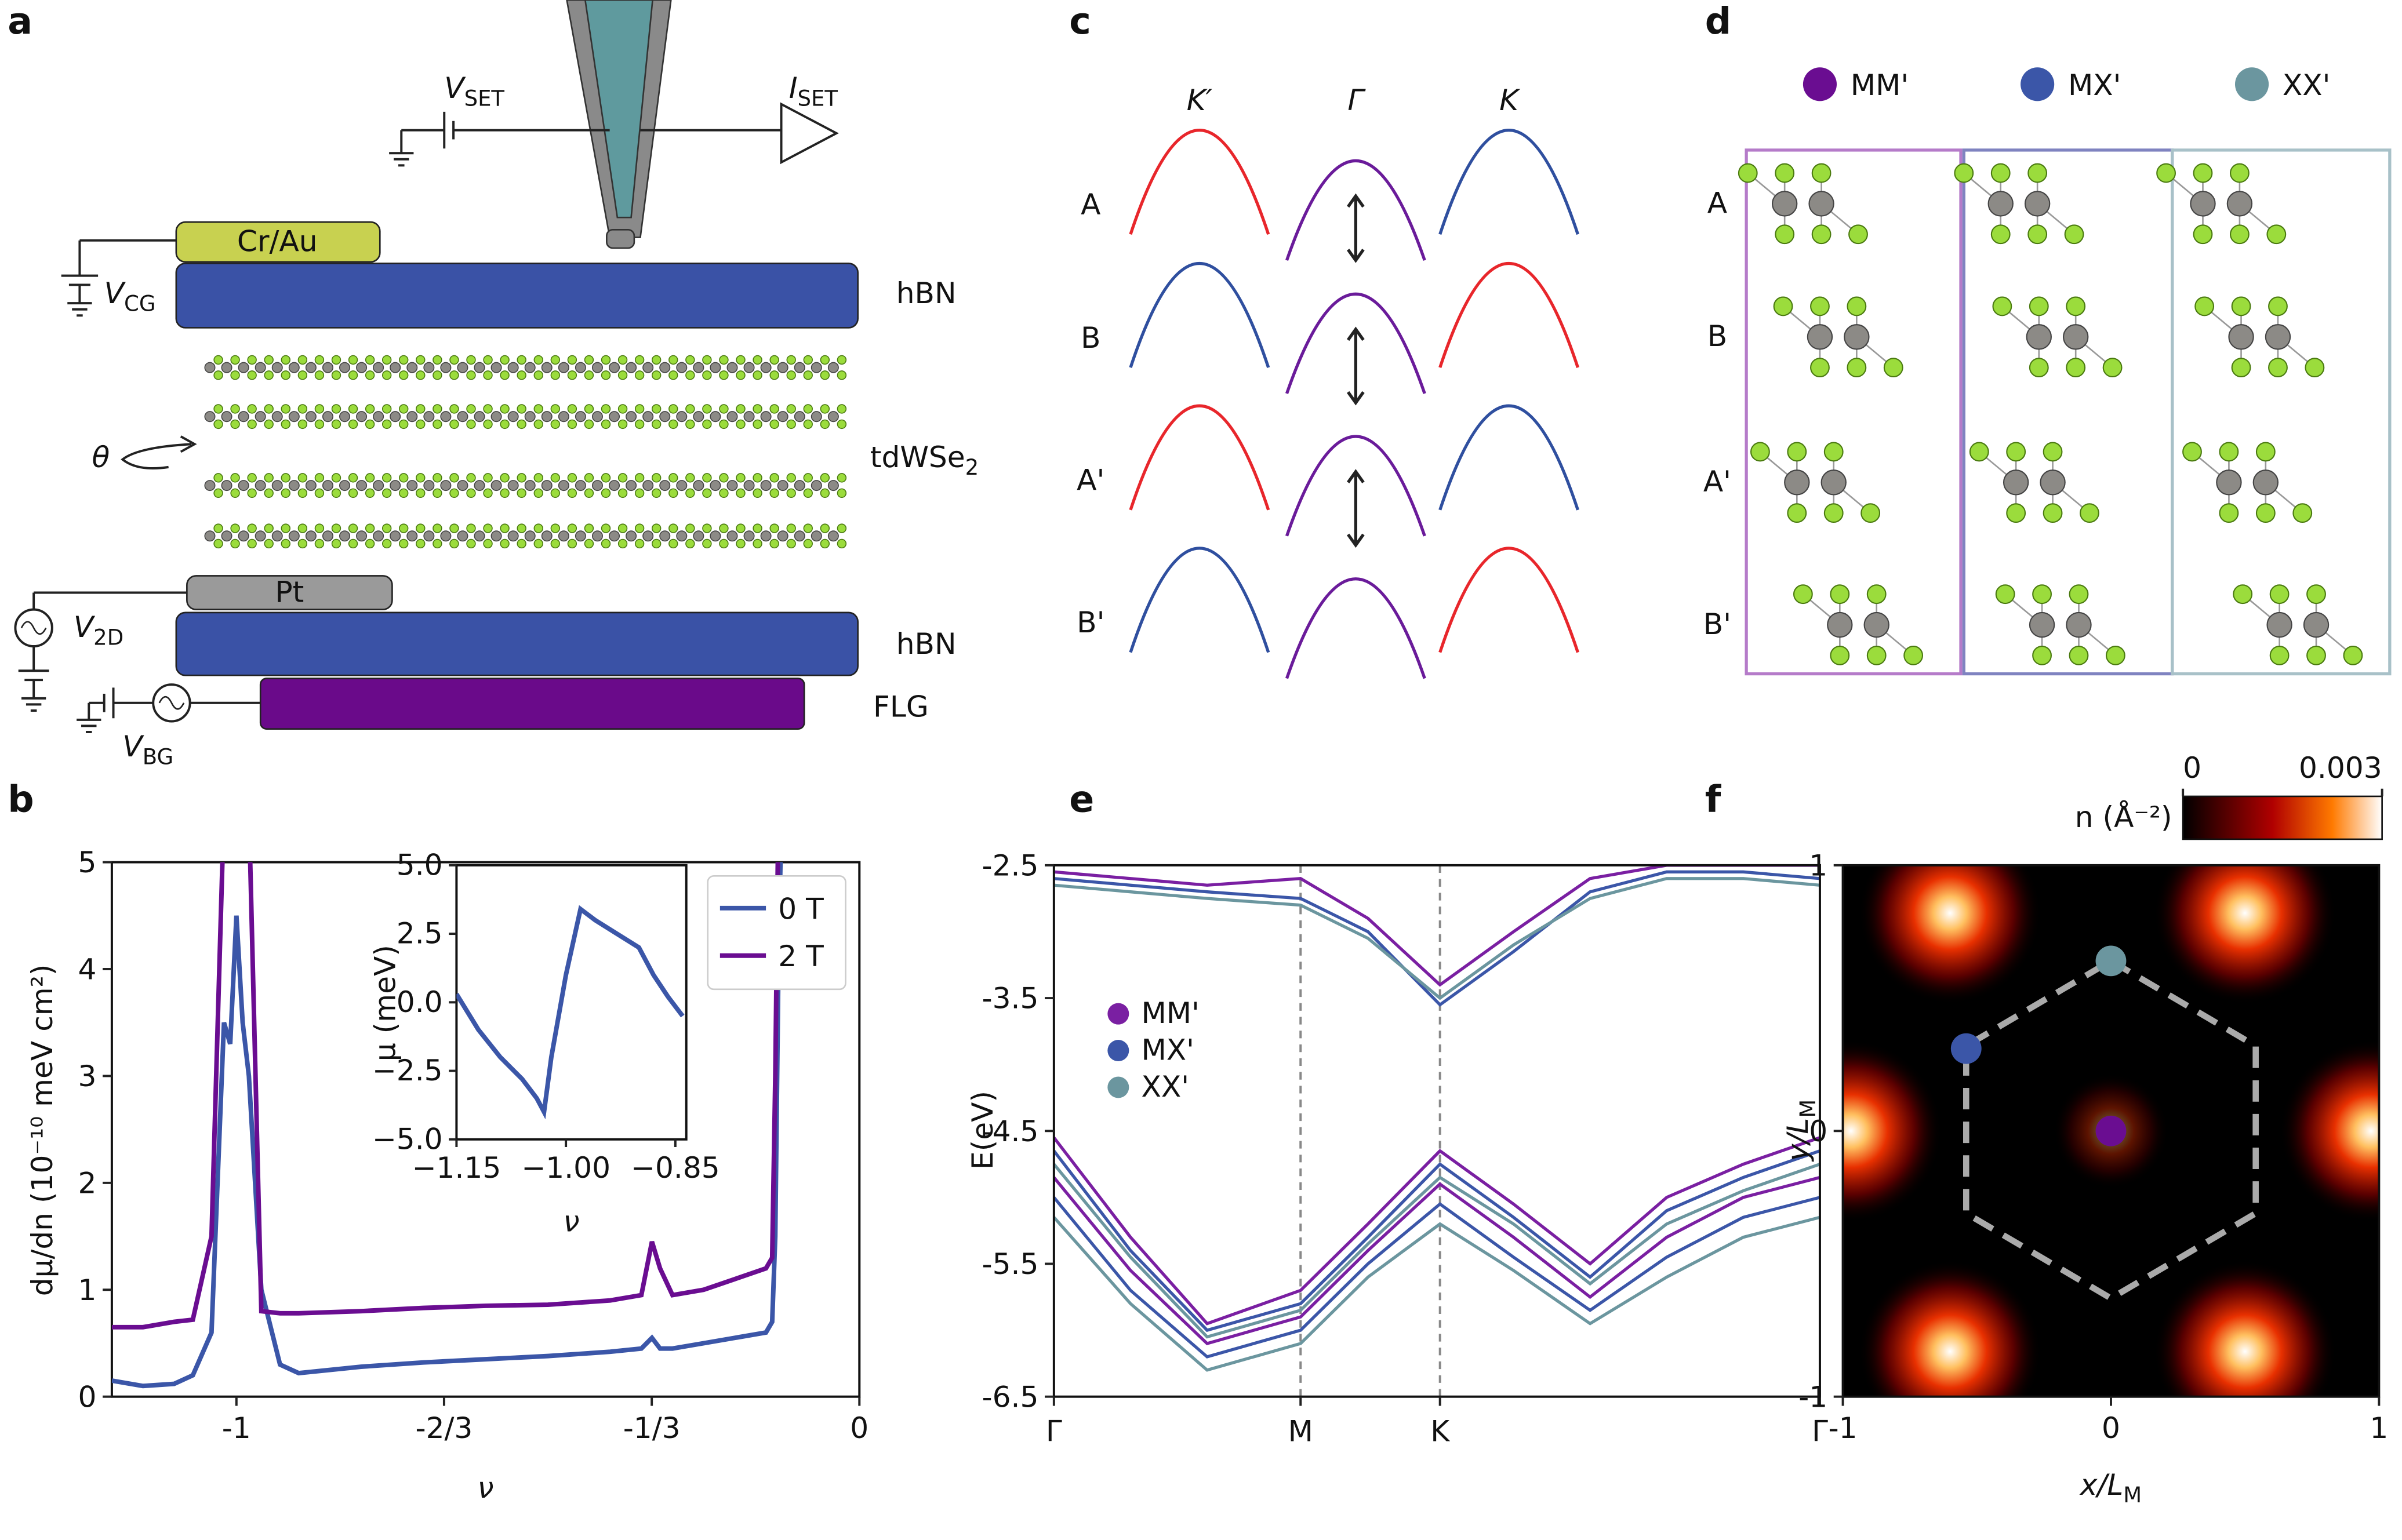  I want to click on series-line, so click(445, 1096).